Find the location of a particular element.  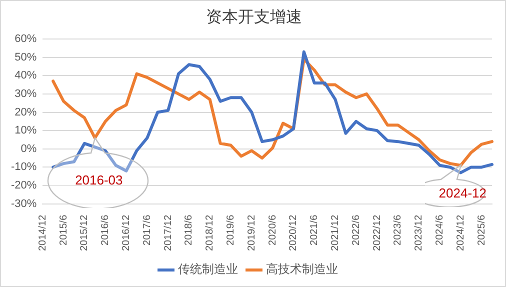

x-tick-label: 2021/6 is located at coordinates (314, 230).